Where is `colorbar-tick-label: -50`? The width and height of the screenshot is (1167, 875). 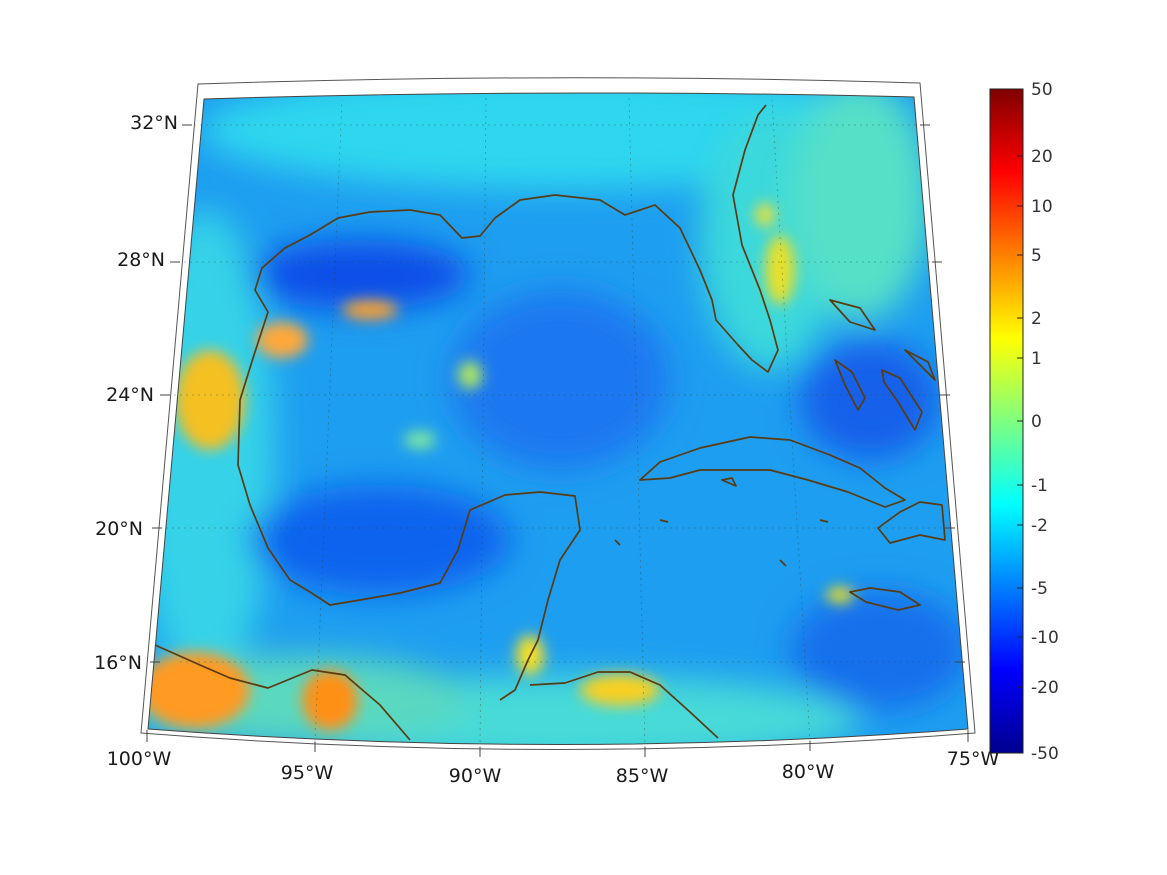
colorbar-tick-label: -50 is located at coordinates (1045, 754).